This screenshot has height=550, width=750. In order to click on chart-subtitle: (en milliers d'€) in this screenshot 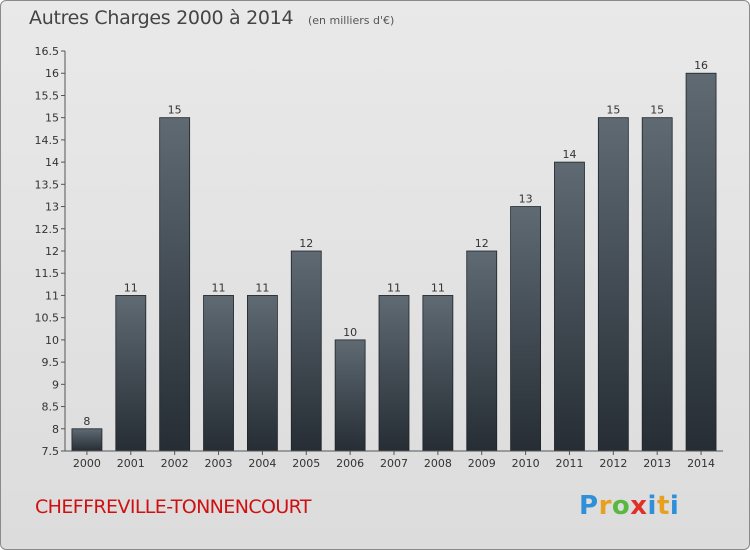, I will do `click(351, 20)`.